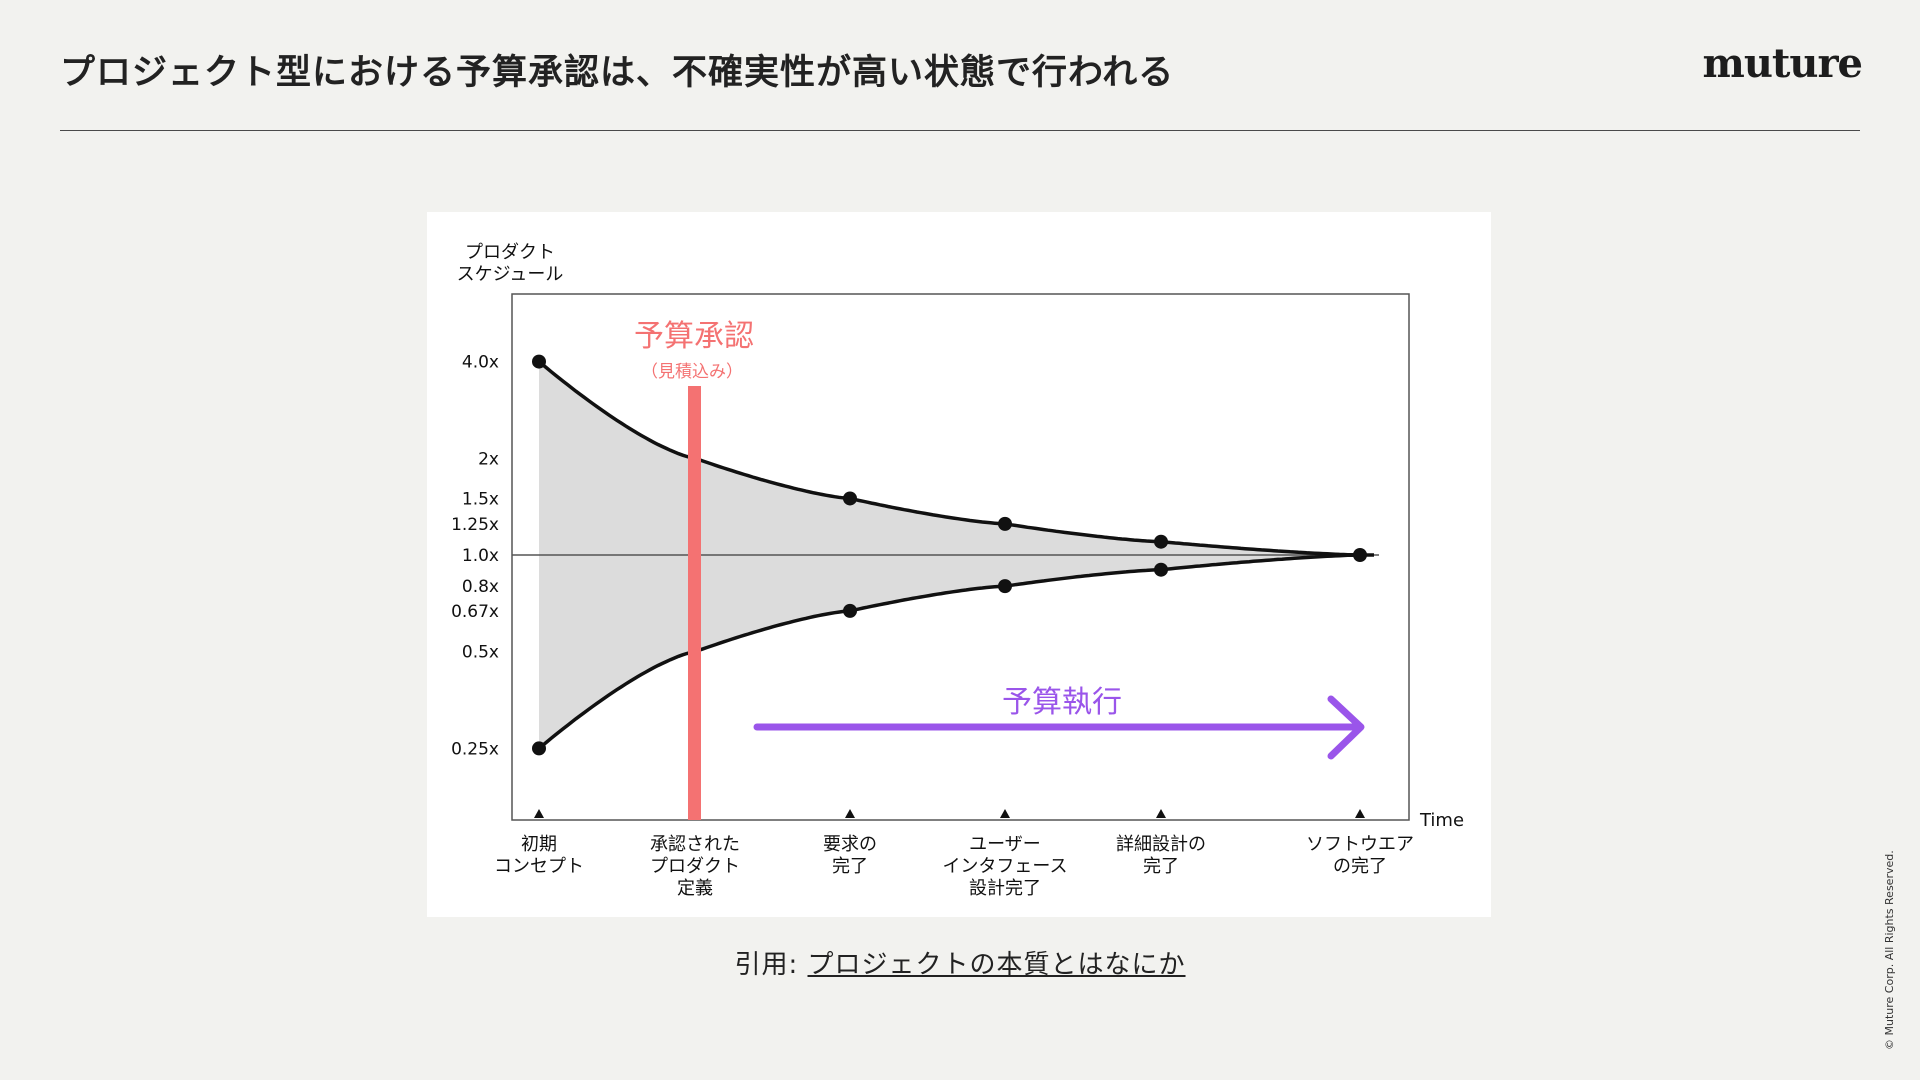 Image resolution: width=1920 pixels, height=1080 pixels. What do you see at coordinates (1889, 950) in the screenshot?
I see `copyright-notice: © Muture Corp. All Rights Reserved.` at bounding box center [1889, 950].